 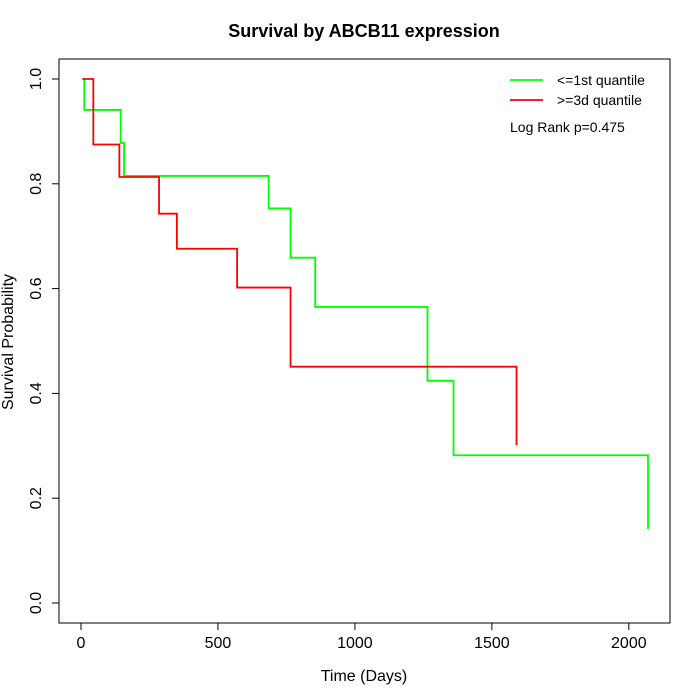 What do you see at coordinates (36, 288) in the screenshot?
I see `y-tick-label: 0.6` at bounding box center [36, 288].